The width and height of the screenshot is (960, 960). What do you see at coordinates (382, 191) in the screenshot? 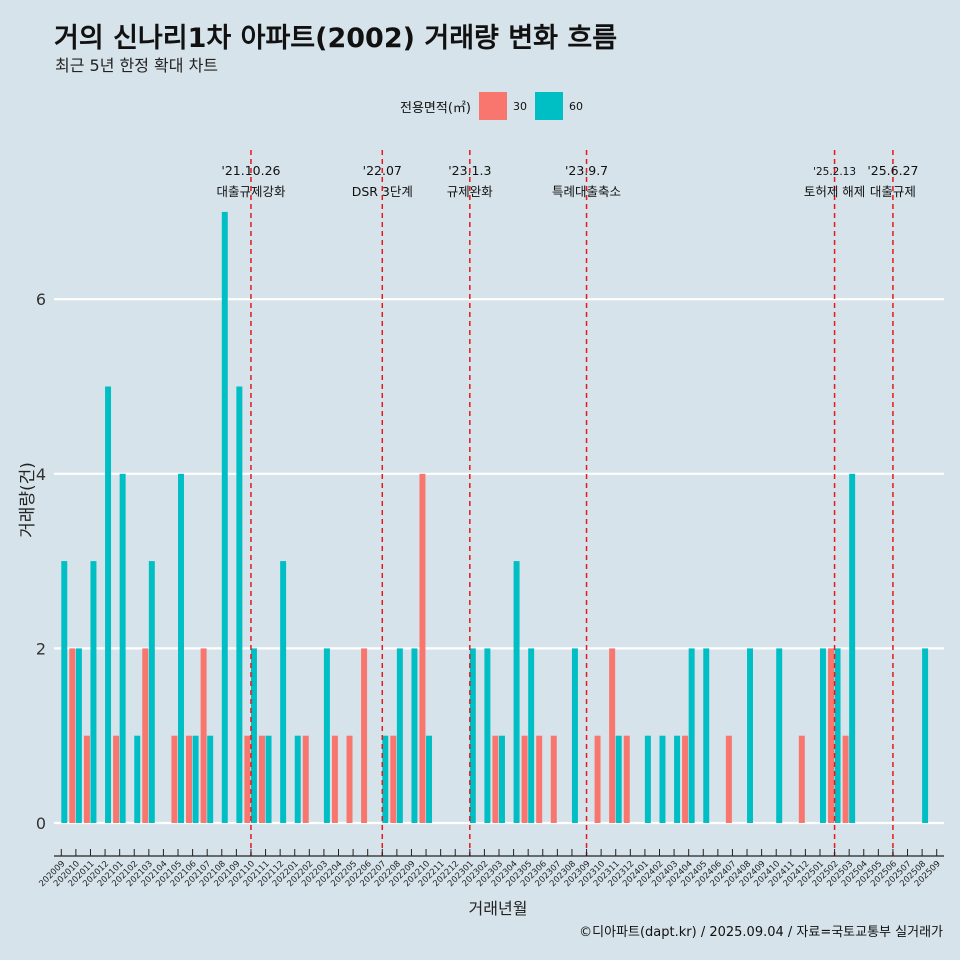
I see `event-label-202207: DSR 3단계` at bounding box center [382, 191].